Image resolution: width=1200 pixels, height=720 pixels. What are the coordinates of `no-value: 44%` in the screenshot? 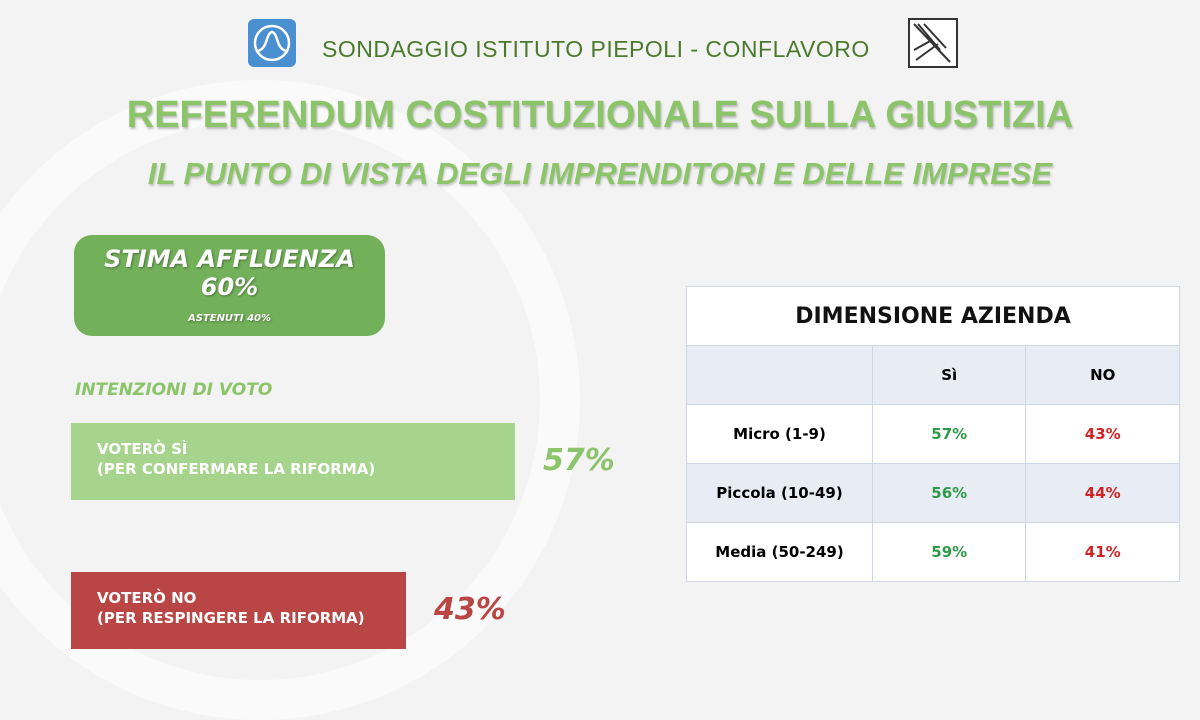 It's located at (1102, 493).